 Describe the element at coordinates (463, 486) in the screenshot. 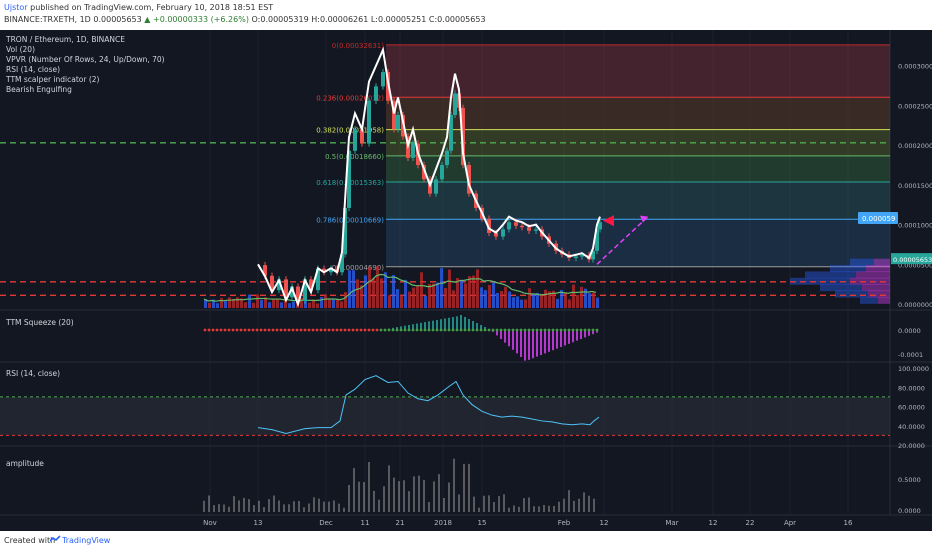

I see `amplitude-pane: 0.5000 0.0000 amplitude` at that location.